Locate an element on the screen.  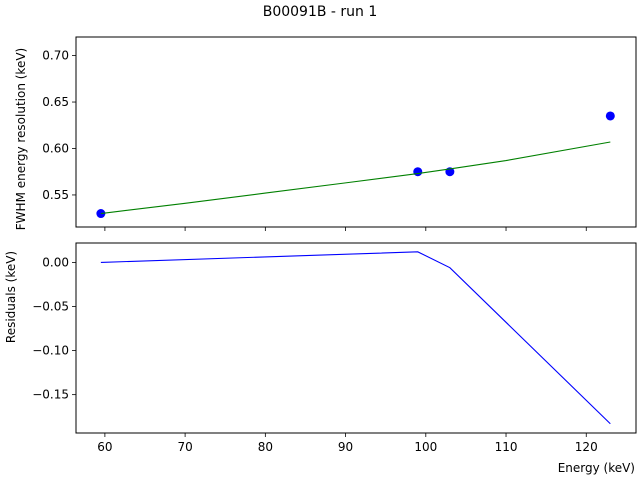
figure-title: B00091B - run 1 is located at coordinates (320, 12).